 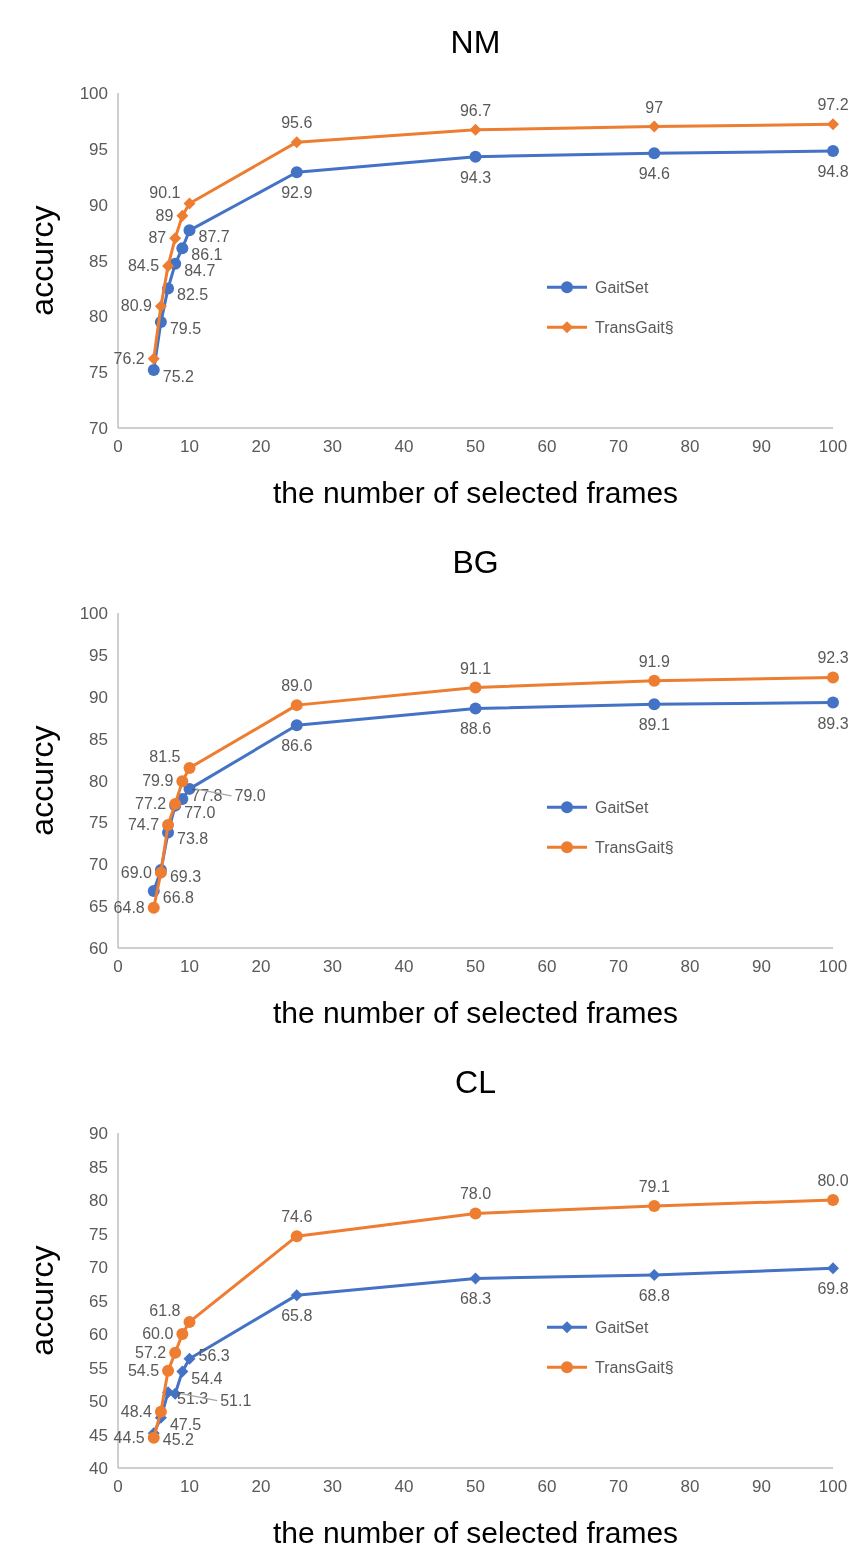 I want to click on data-label: 82.5, so click(x=193, y=295).